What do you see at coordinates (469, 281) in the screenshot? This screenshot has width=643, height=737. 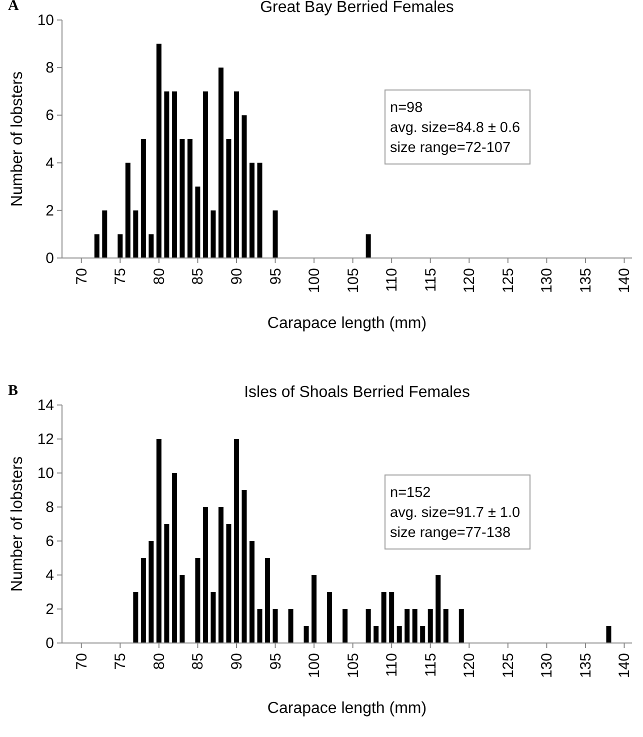 I see `x-tick-label: 120` at bounding box center [469, 281].